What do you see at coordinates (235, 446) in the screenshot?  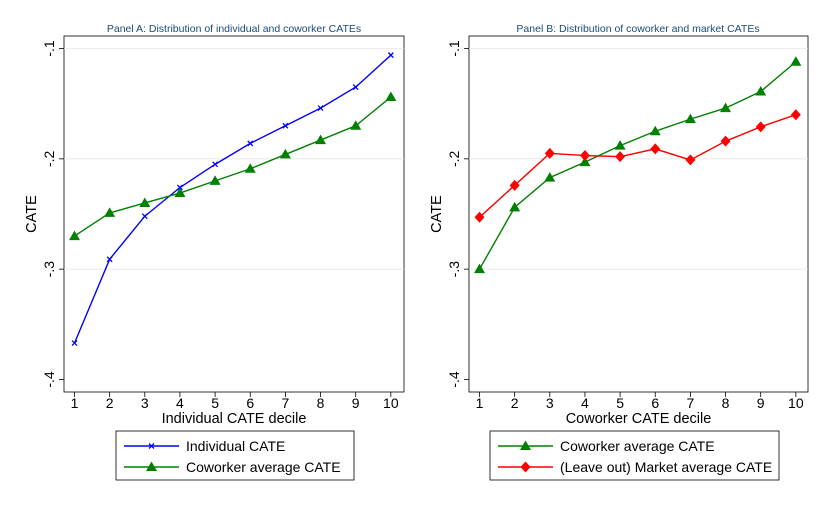 I see `legend-label: Individual CATE` at bounding box center [235, 446].